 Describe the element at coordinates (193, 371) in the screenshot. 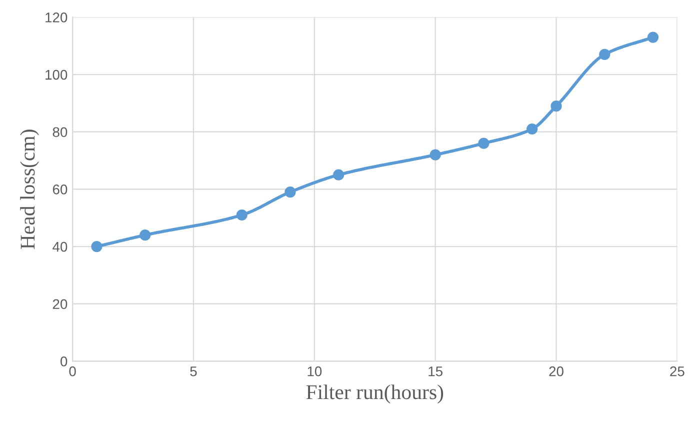

I see `x-tick-label: 5` at that location.